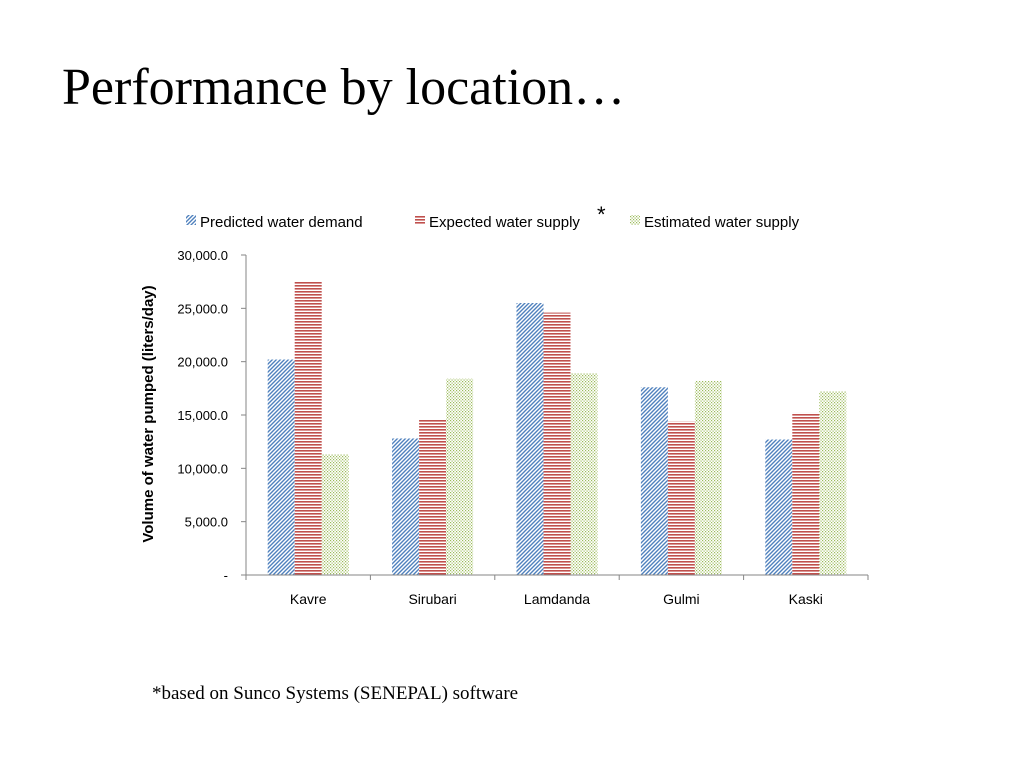 Image resolution: width=1024 pixels, height=768 pixels. What do you see at coordinates (202, 362) in the screenshot?
I see `y-tick-label: 20,000.0` at bounding box center [202, 362].